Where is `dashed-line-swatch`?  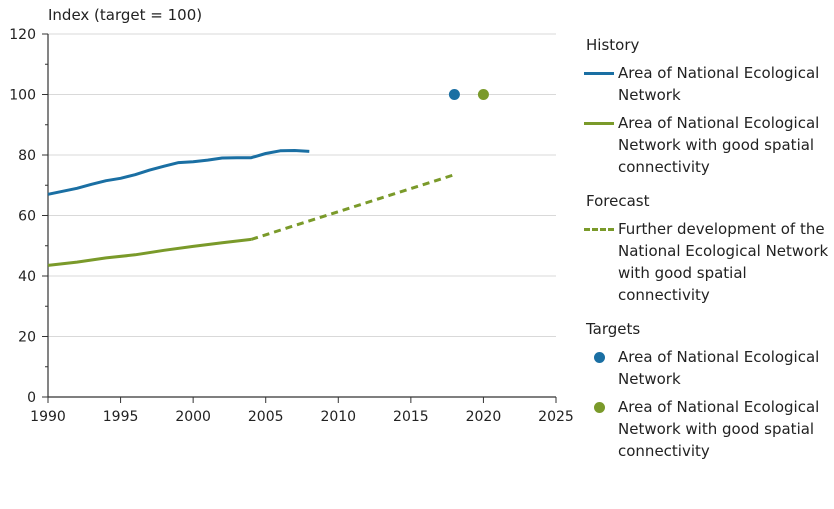 dashed-line-swatch is located at coordinates (599, 229).